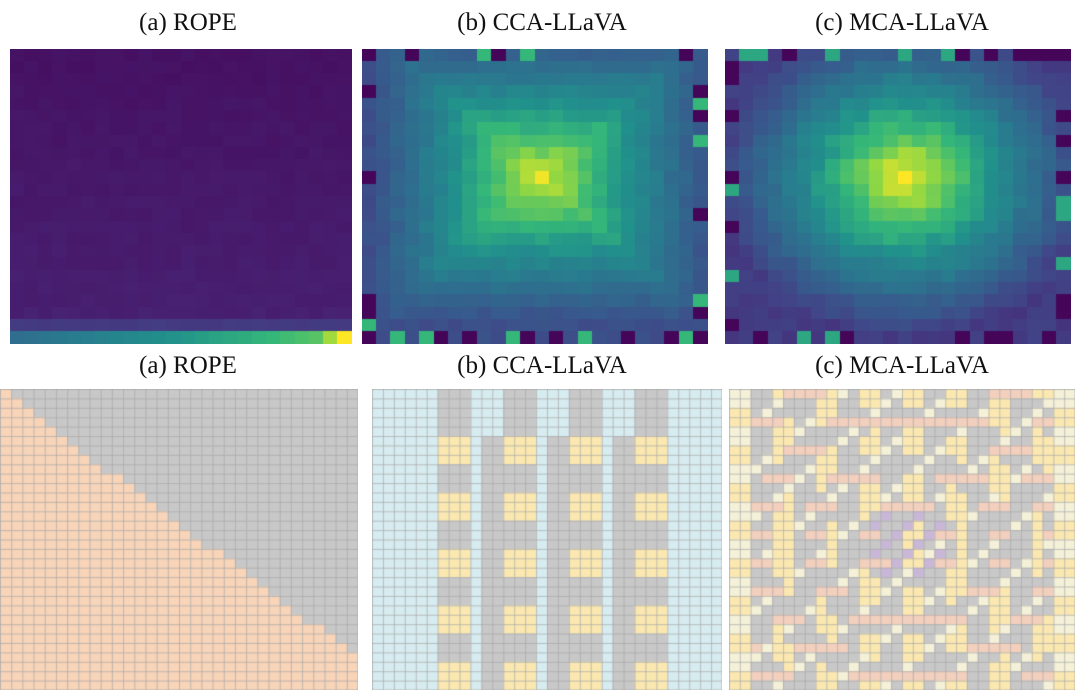  I want to click on title-top-rope: (a) ROPE, so click(188, 22).